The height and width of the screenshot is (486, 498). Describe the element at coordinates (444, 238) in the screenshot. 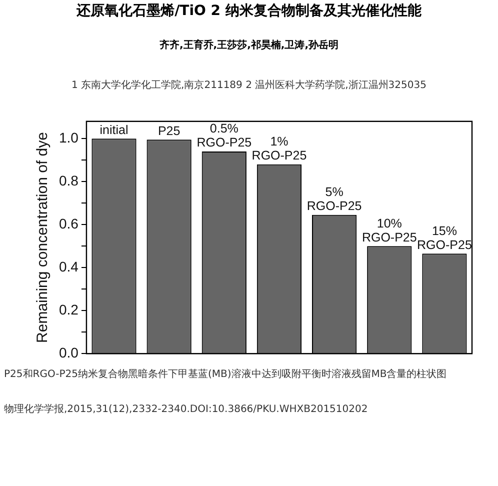

I see `x-tick-label: 15% RGO-P25` at that location.